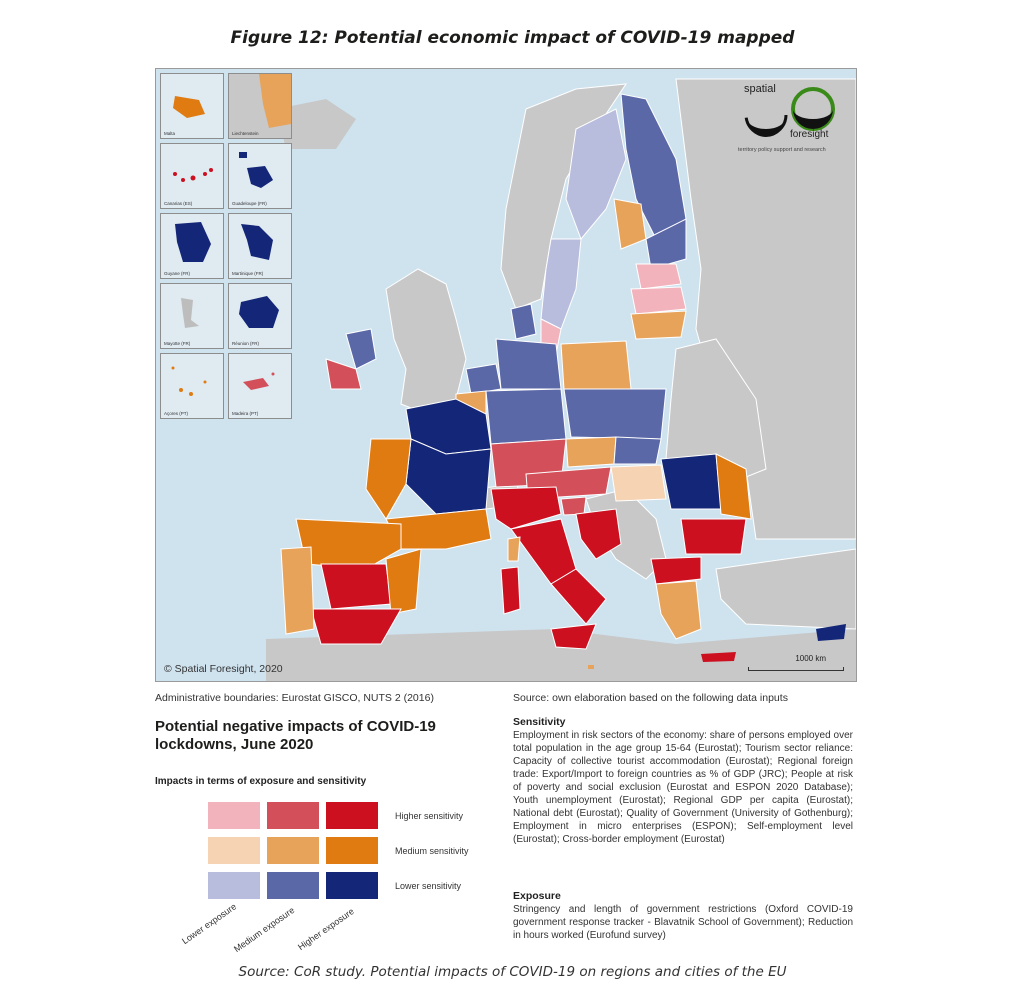 The height and width of the screenshot is (999, 1025). What do you see at coordinates (352, 850) in the screenshot?
I see `swatch-med-sens-high-exp` at bounding box center [352, 850].